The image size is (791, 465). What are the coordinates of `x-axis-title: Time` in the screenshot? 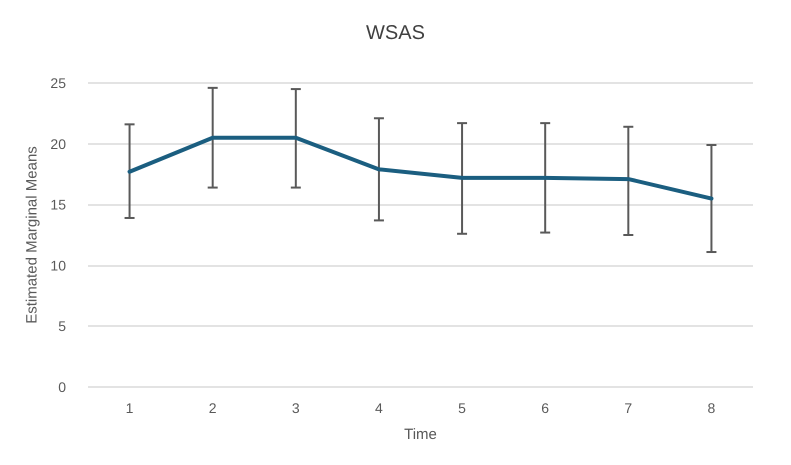 It's located at (420, 434).